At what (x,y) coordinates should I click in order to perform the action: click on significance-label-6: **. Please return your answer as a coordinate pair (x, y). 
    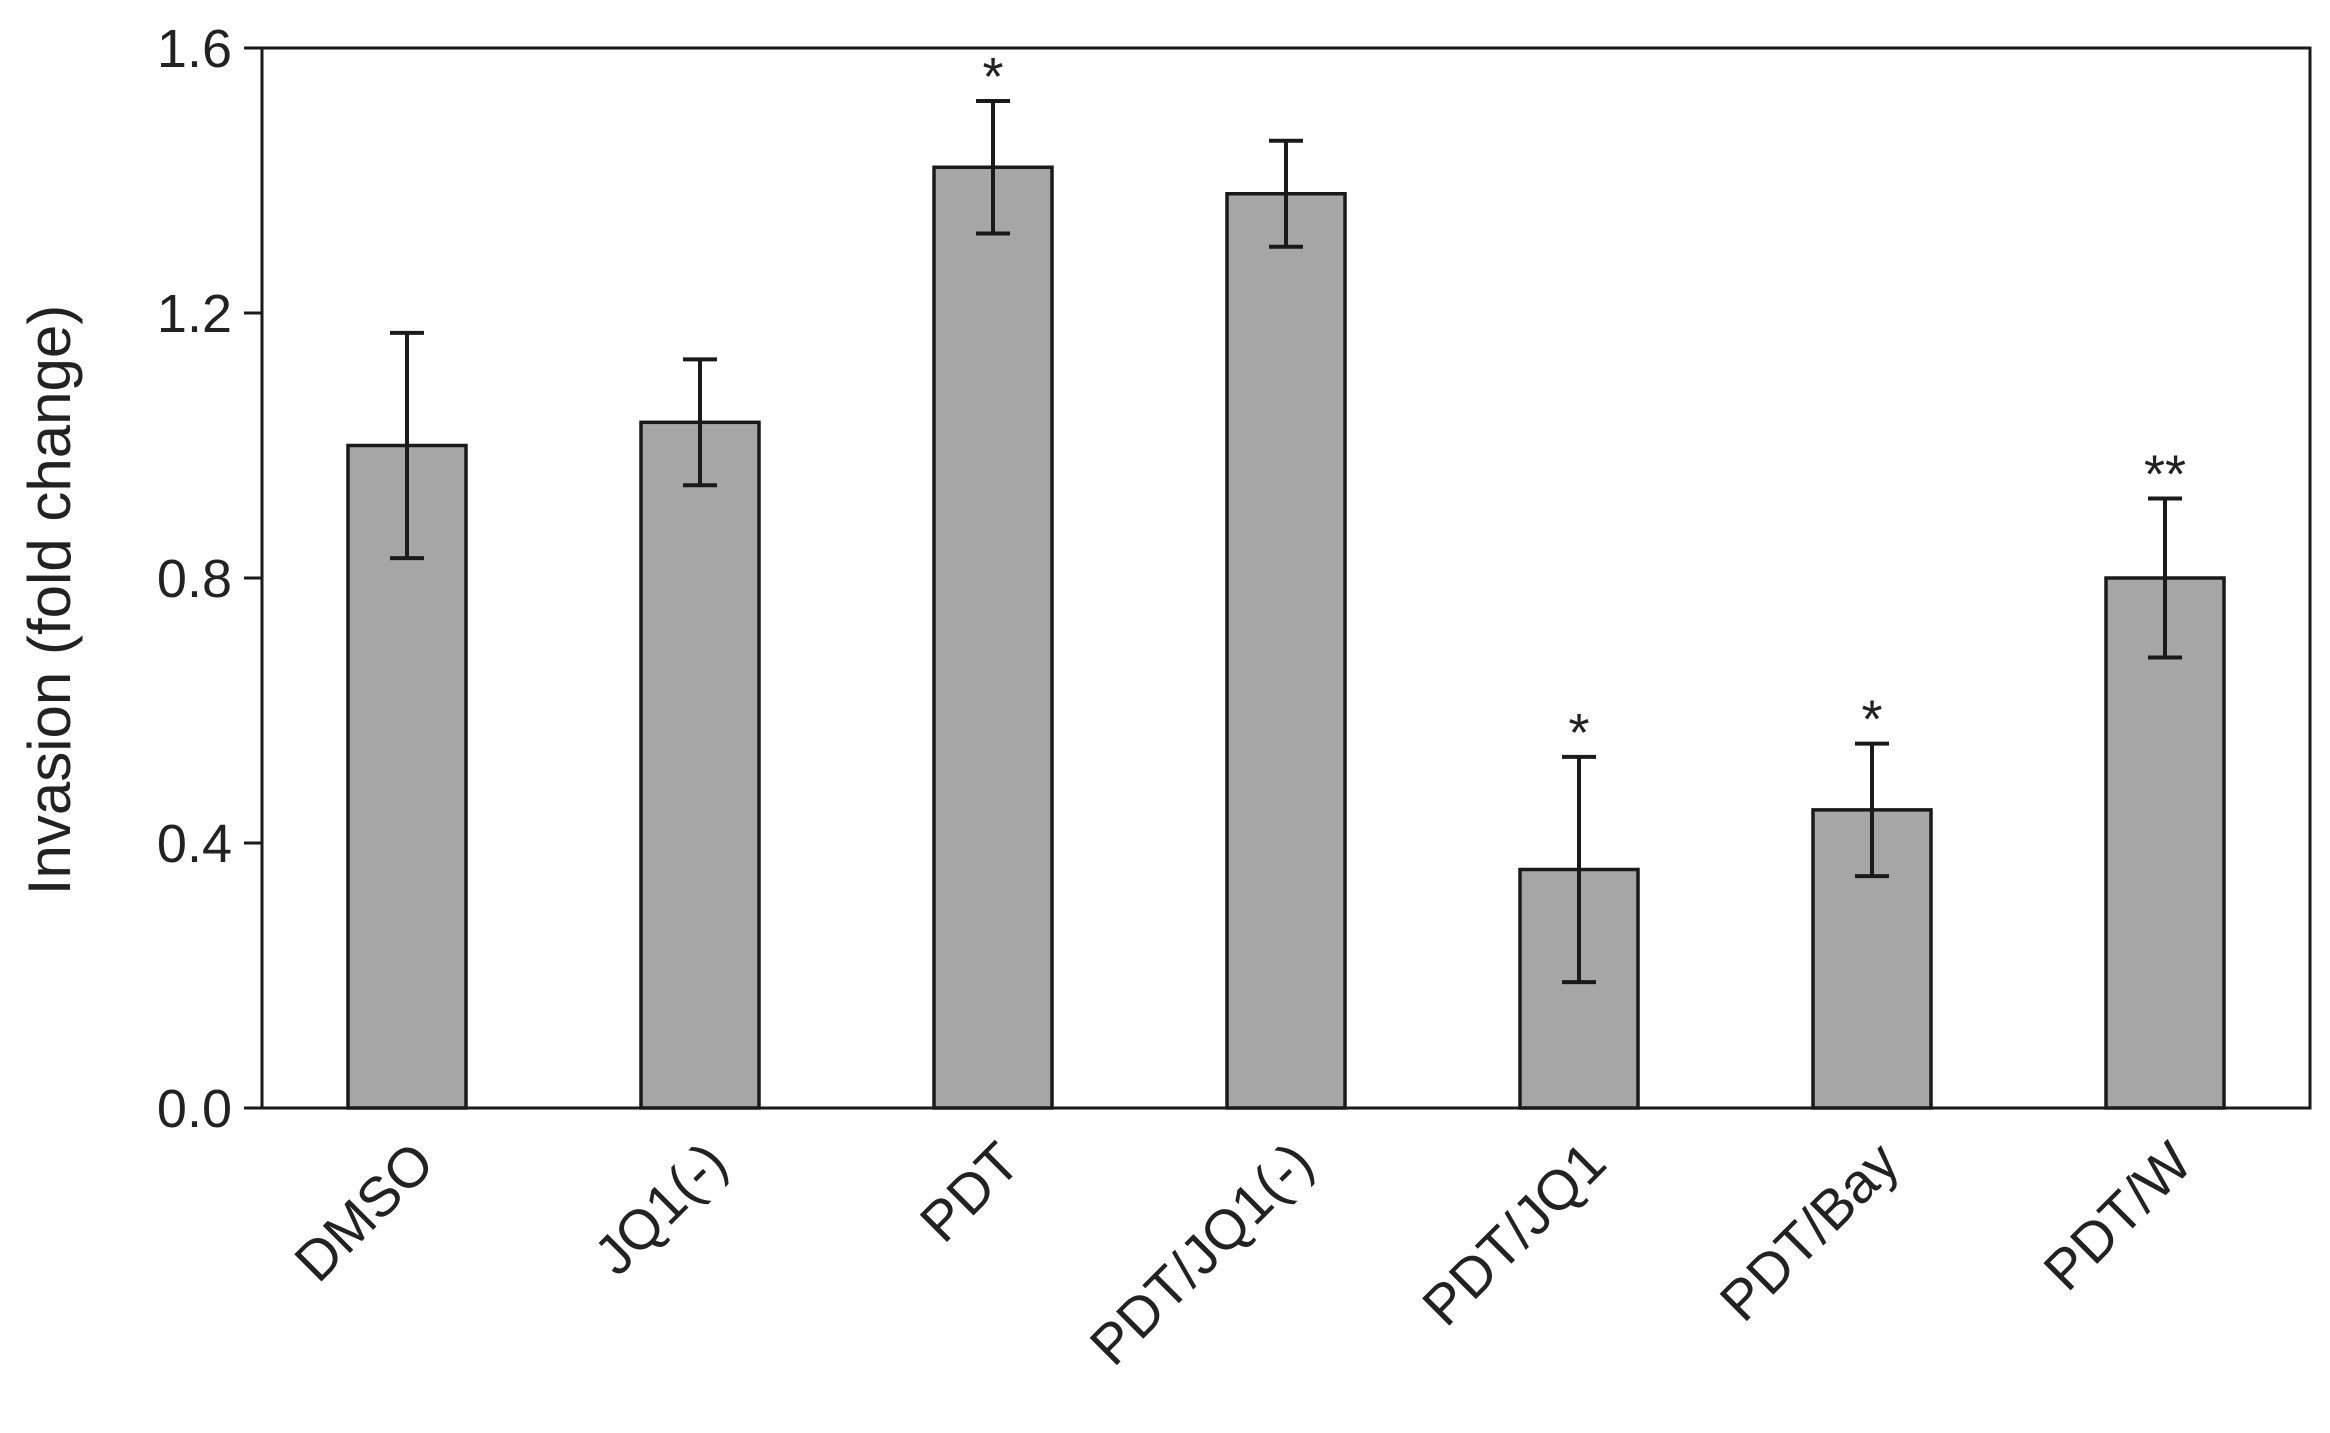
    Looking at the image, I should click on (2165, 475).